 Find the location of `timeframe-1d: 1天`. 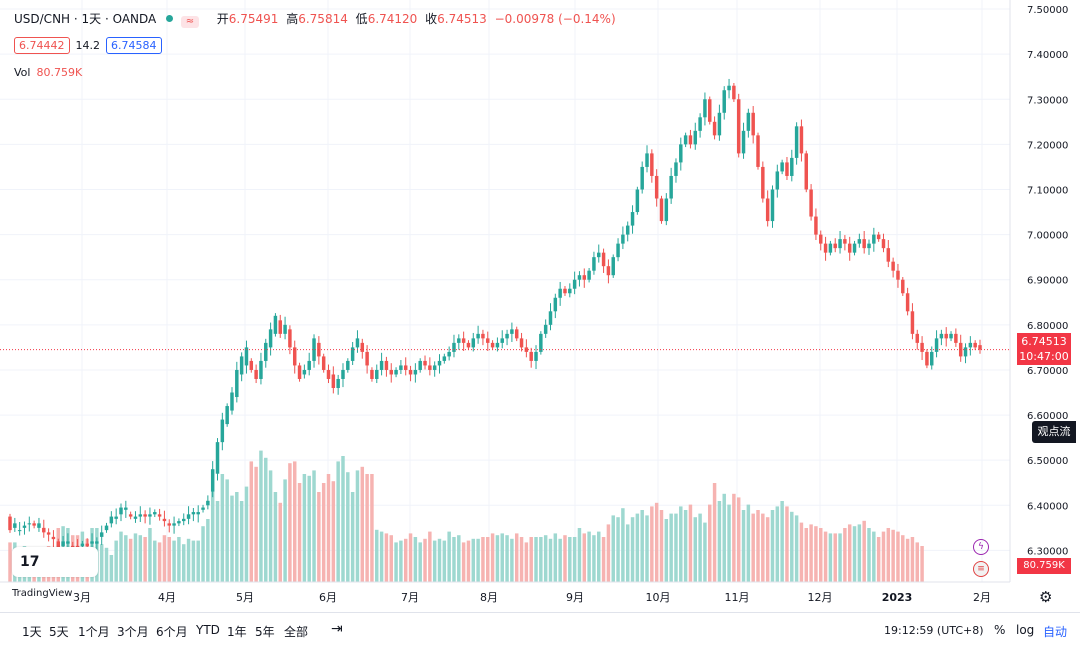

timeframe-1d: 1天 is located at coordinates (32, 632).